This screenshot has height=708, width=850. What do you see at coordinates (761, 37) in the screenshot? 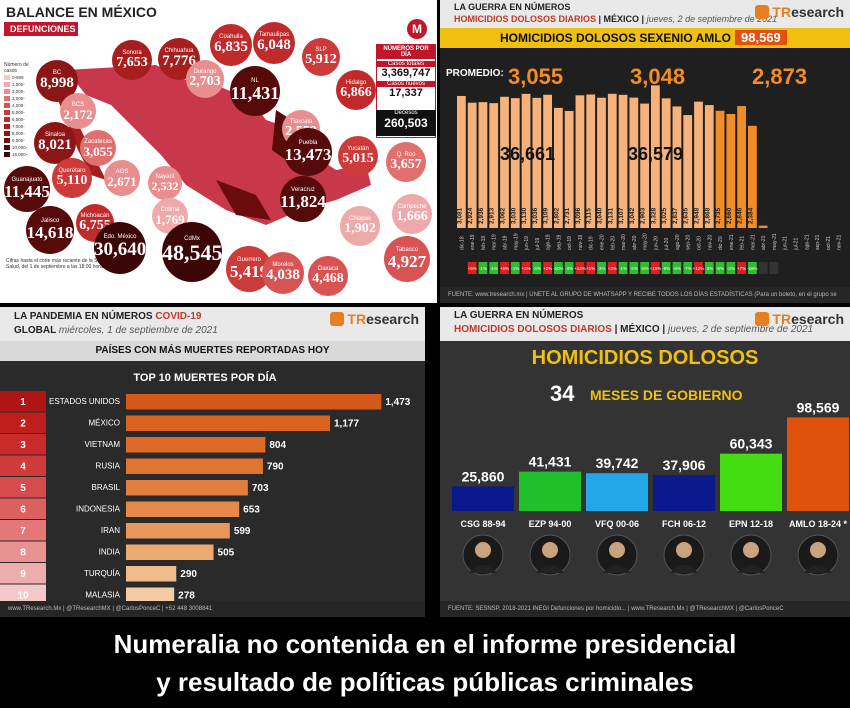
I see `daily-total-badge: 98,569` at bounding box center [761, 37].